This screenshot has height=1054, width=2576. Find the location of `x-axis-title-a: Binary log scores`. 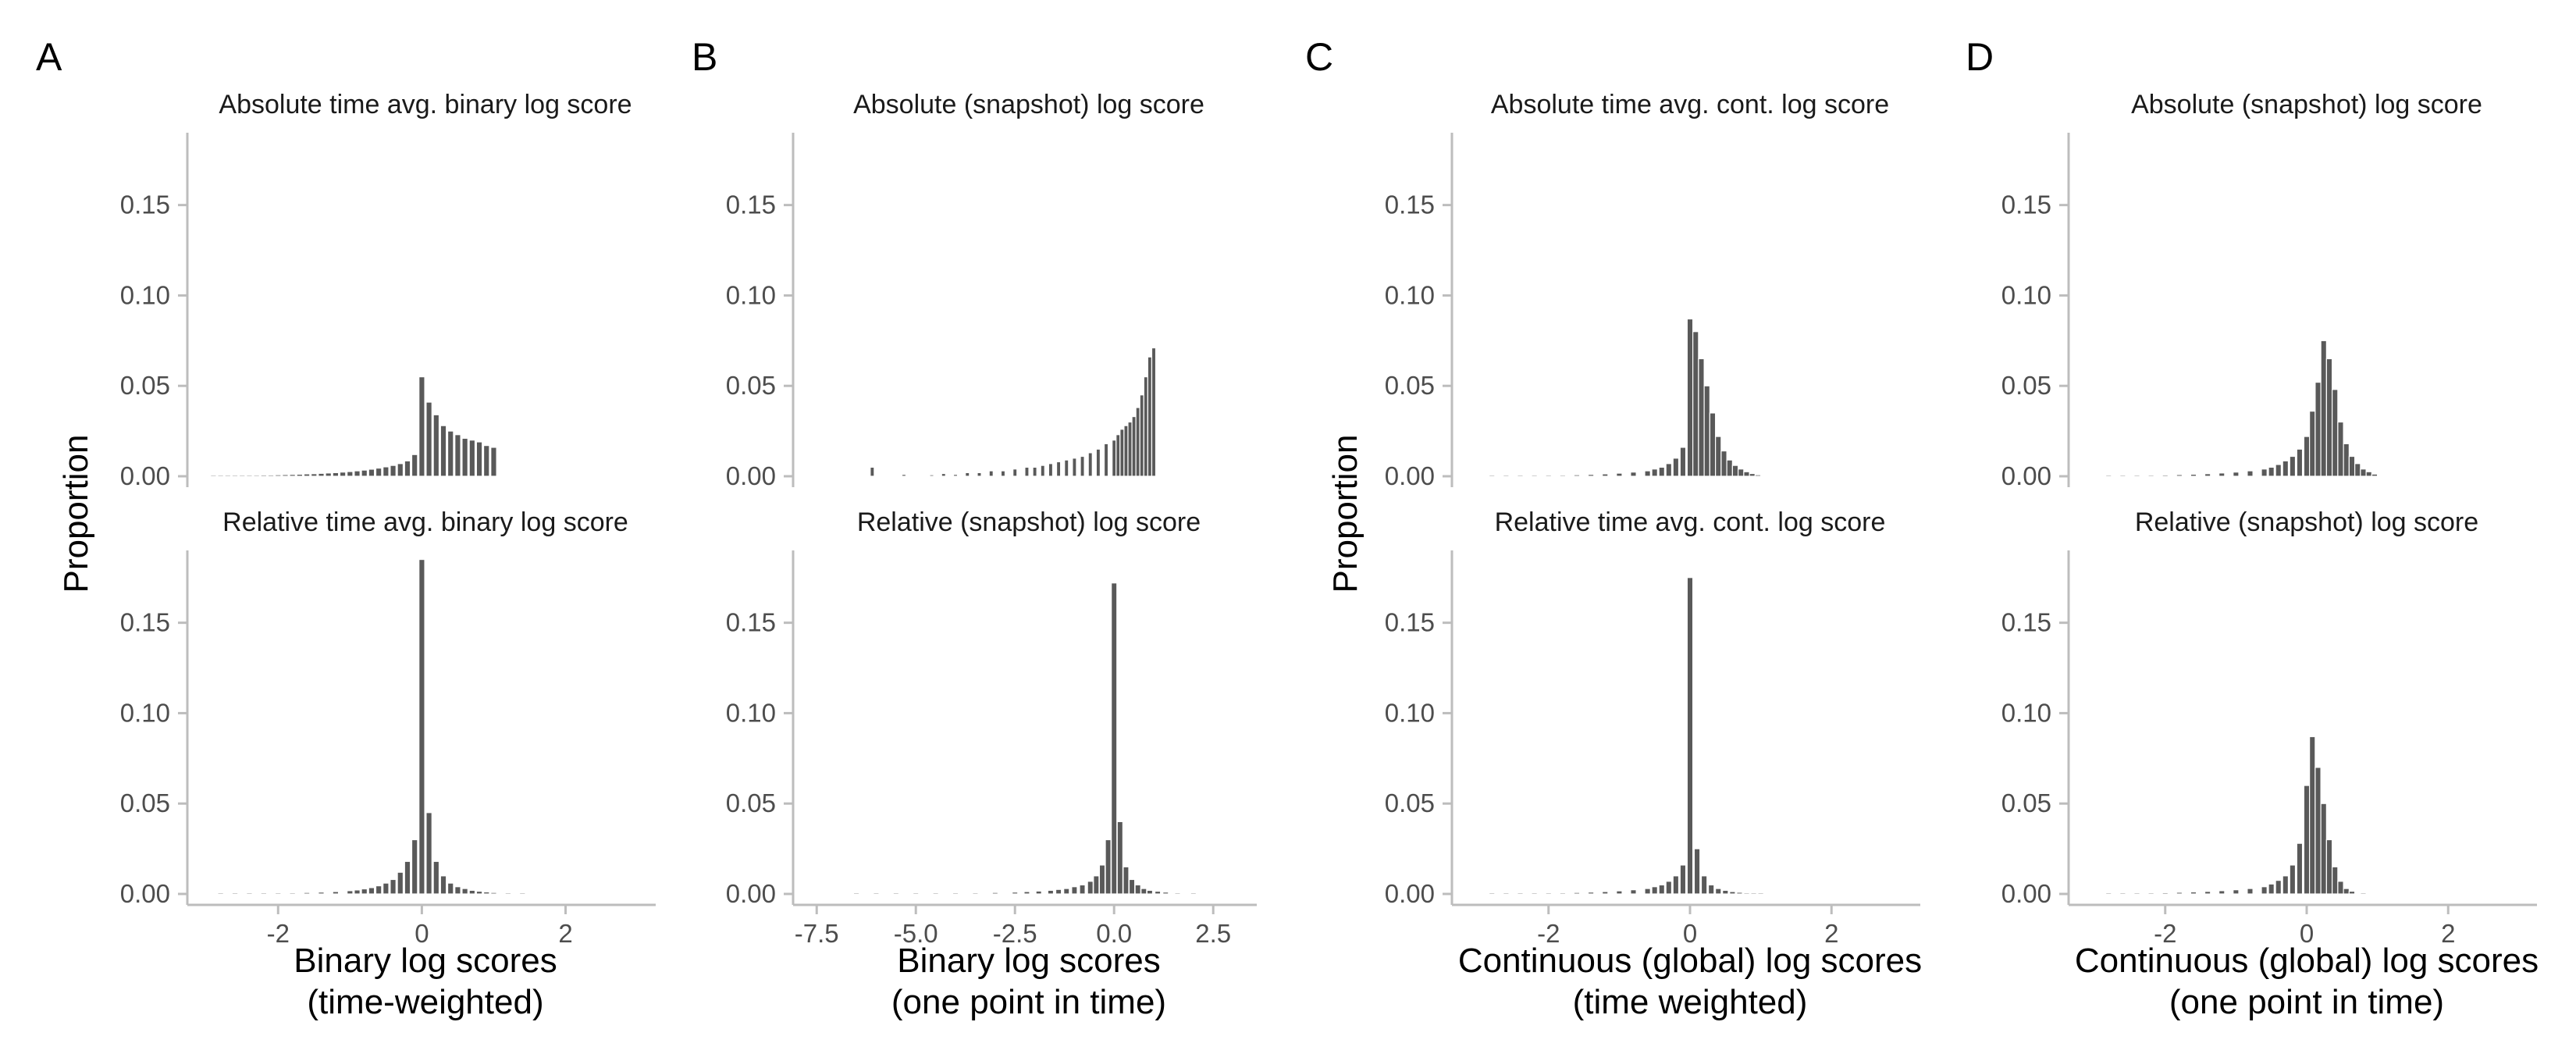

x-axis-title-a: Binary log scores is located at coordinates (425, 961).